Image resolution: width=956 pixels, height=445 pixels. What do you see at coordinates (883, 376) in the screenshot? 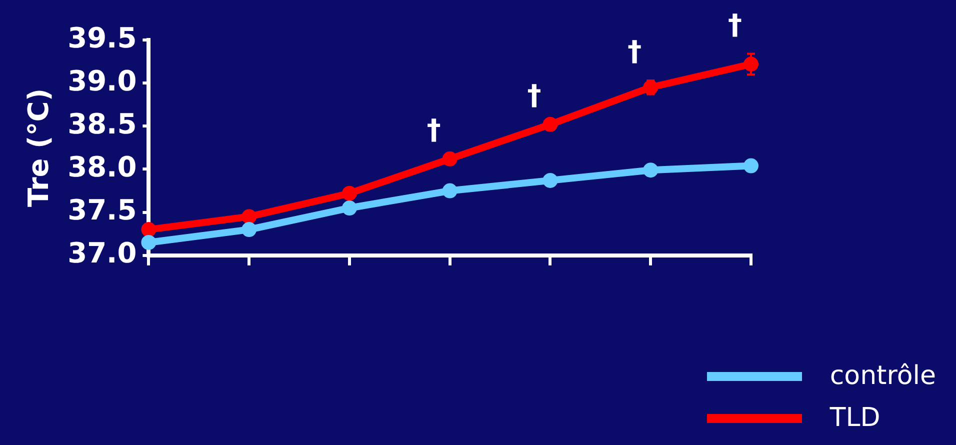
I see `legend-label: contrôle` at bounding box center [883, 376].